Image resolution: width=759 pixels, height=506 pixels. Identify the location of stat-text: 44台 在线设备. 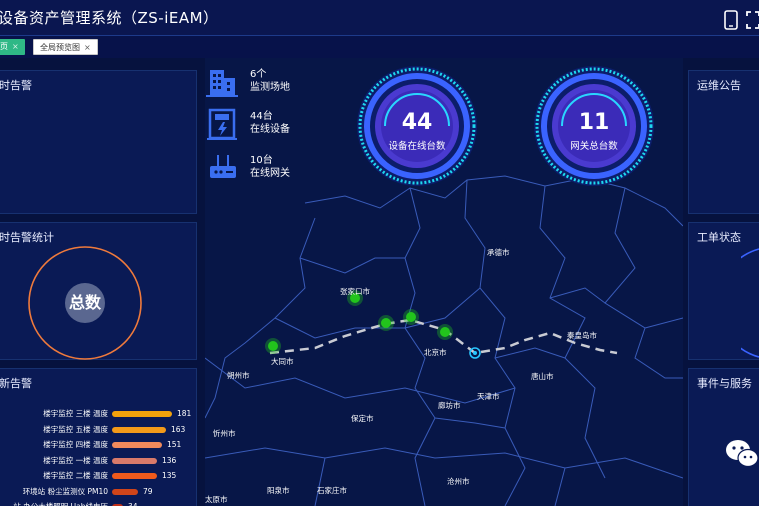
(270, 123).